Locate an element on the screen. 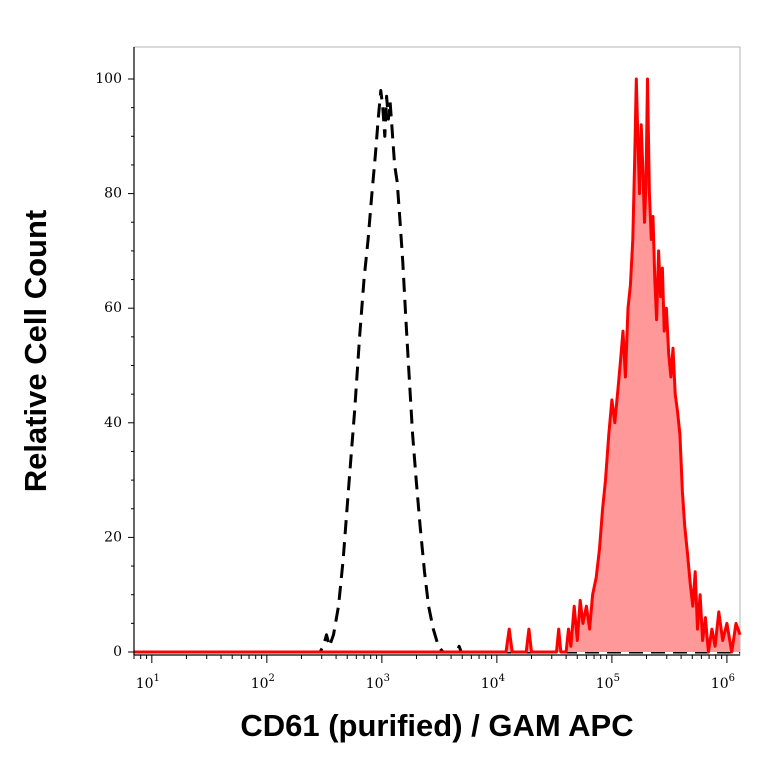  x-tick-label-0: 10¹ is located at coordinates (148, 682).